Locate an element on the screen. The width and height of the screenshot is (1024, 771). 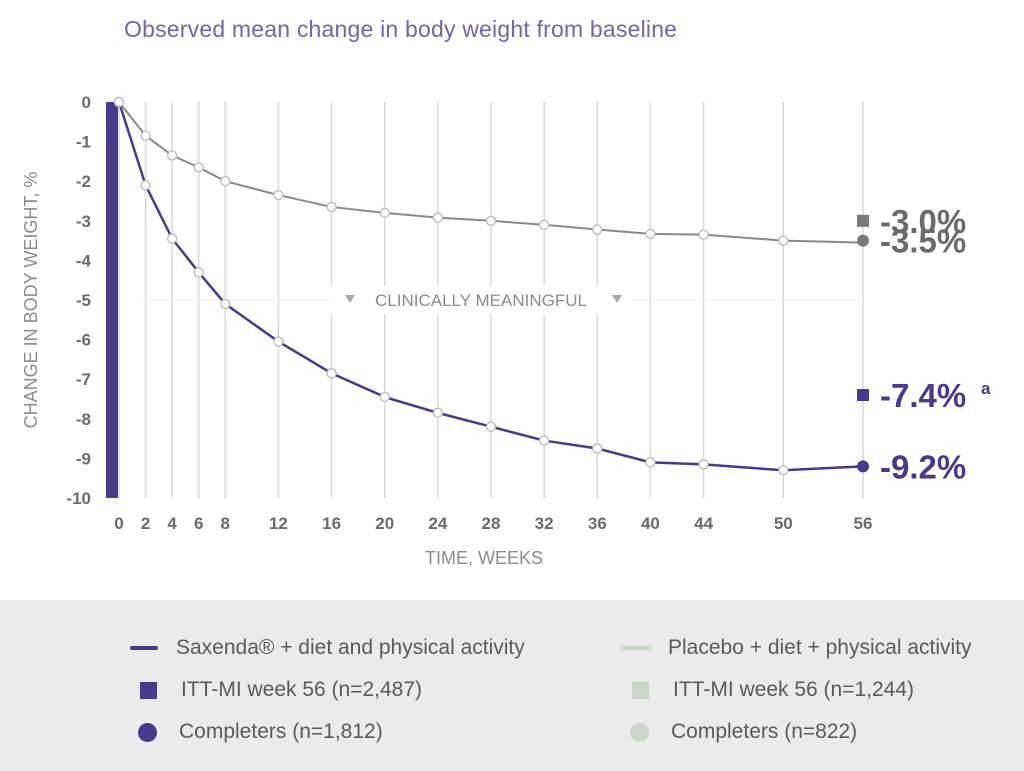
y-tick-label: 0 is located at coordinates (86, 102).